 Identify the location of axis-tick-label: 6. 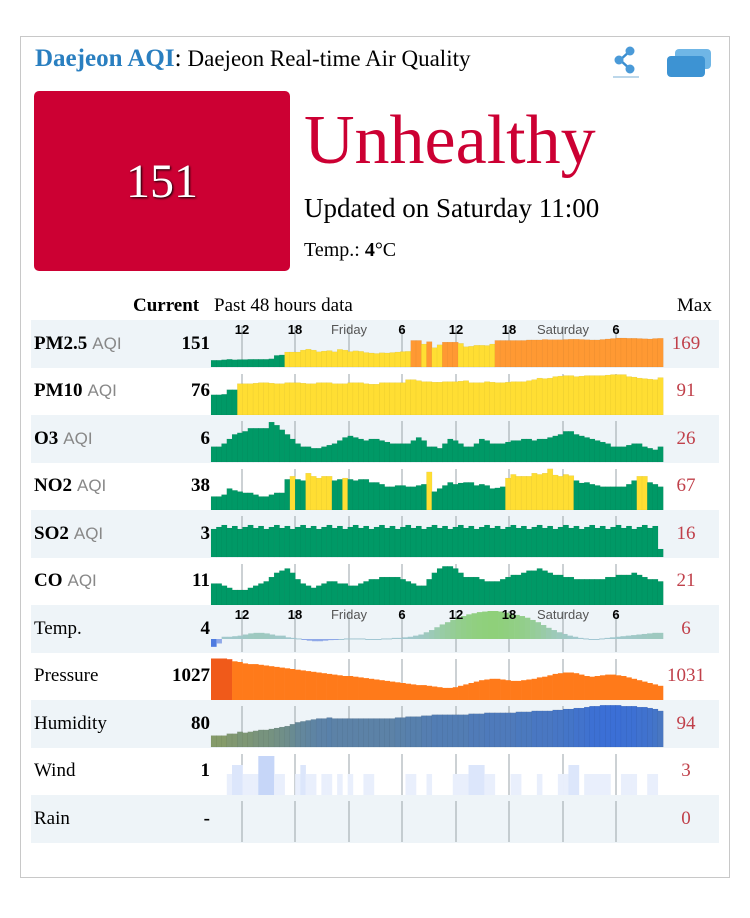
(615, 329).